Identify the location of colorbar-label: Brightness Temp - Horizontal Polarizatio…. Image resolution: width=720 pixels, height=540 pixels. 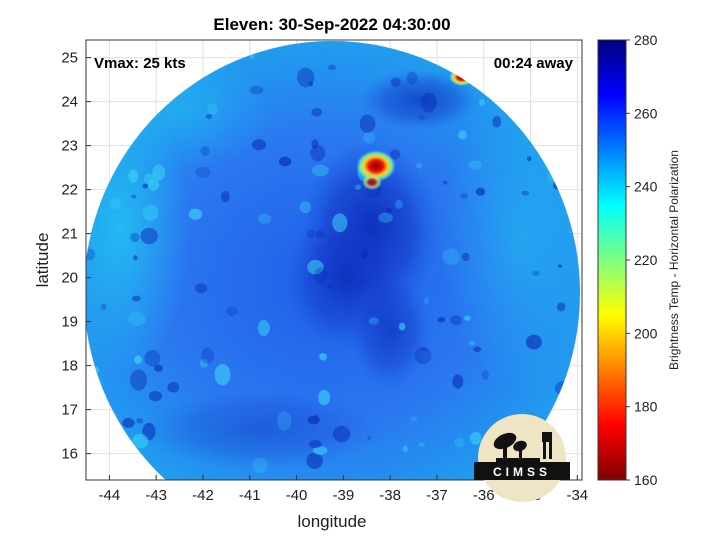
(674, 260).